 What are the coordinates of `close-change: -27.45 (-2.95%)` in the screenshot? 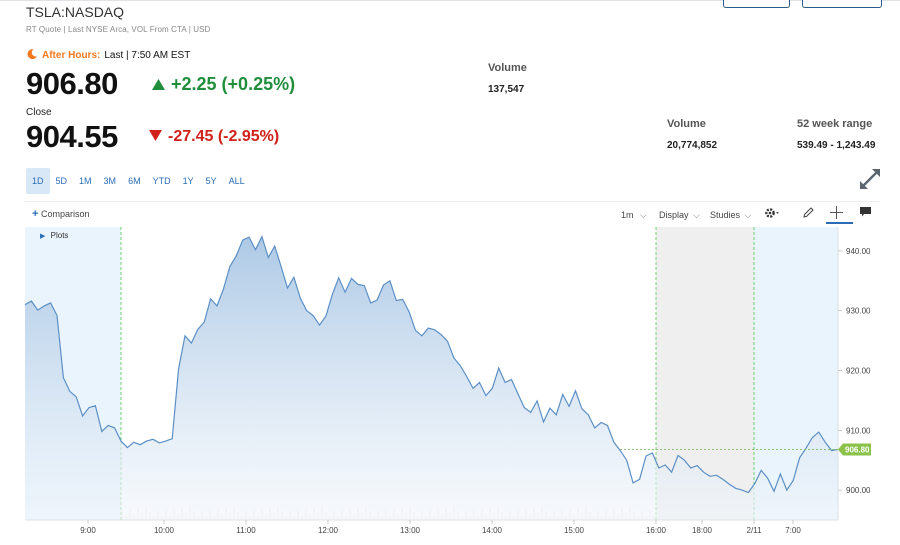 It's located at (214, 137).